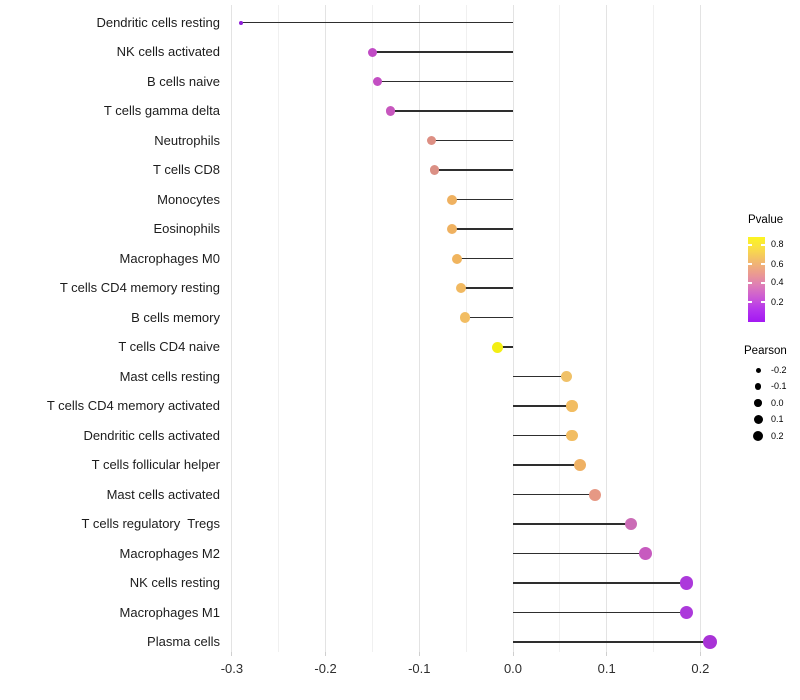 Image resolution: width=800 pixels, height=700 pixels. Describe the element at coordinates (419, 668) in the screenshot. I see `x-tick-label: -0.1` at that location.